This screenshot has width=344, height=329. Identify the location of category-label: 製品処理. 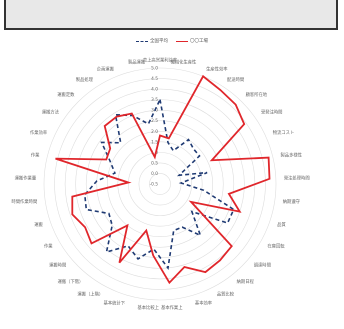
(85, 79).